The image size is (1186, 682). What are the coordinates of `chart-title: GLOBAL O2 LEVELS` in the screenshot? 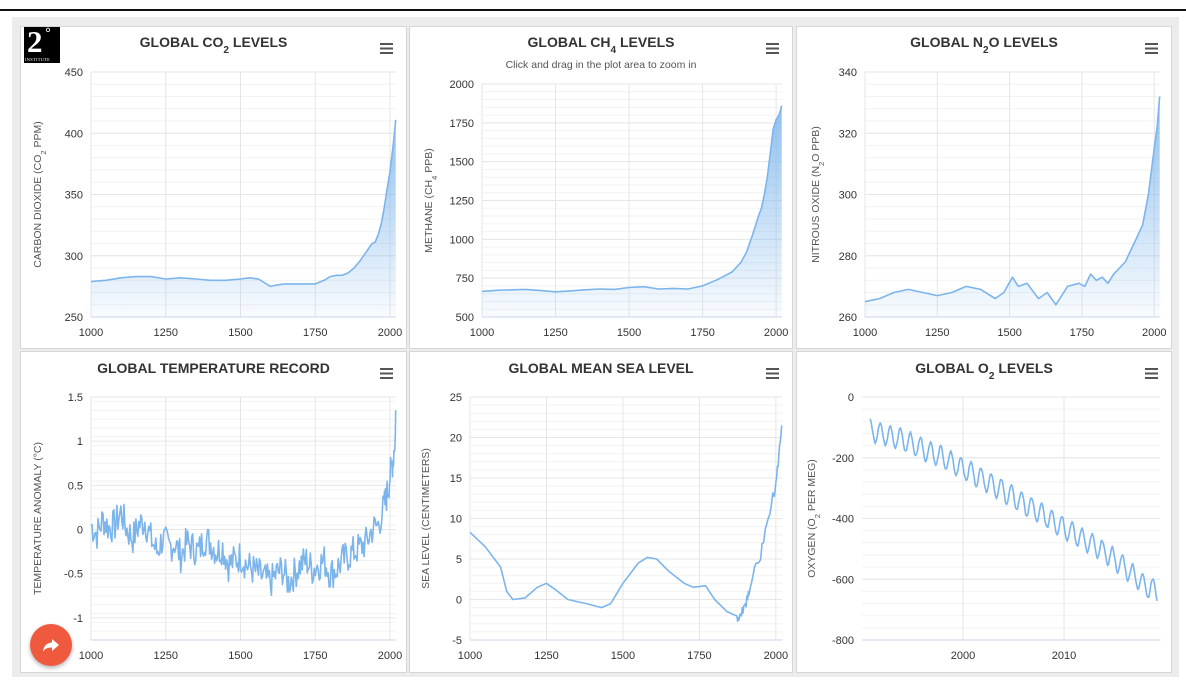 It's located at (984, 371).